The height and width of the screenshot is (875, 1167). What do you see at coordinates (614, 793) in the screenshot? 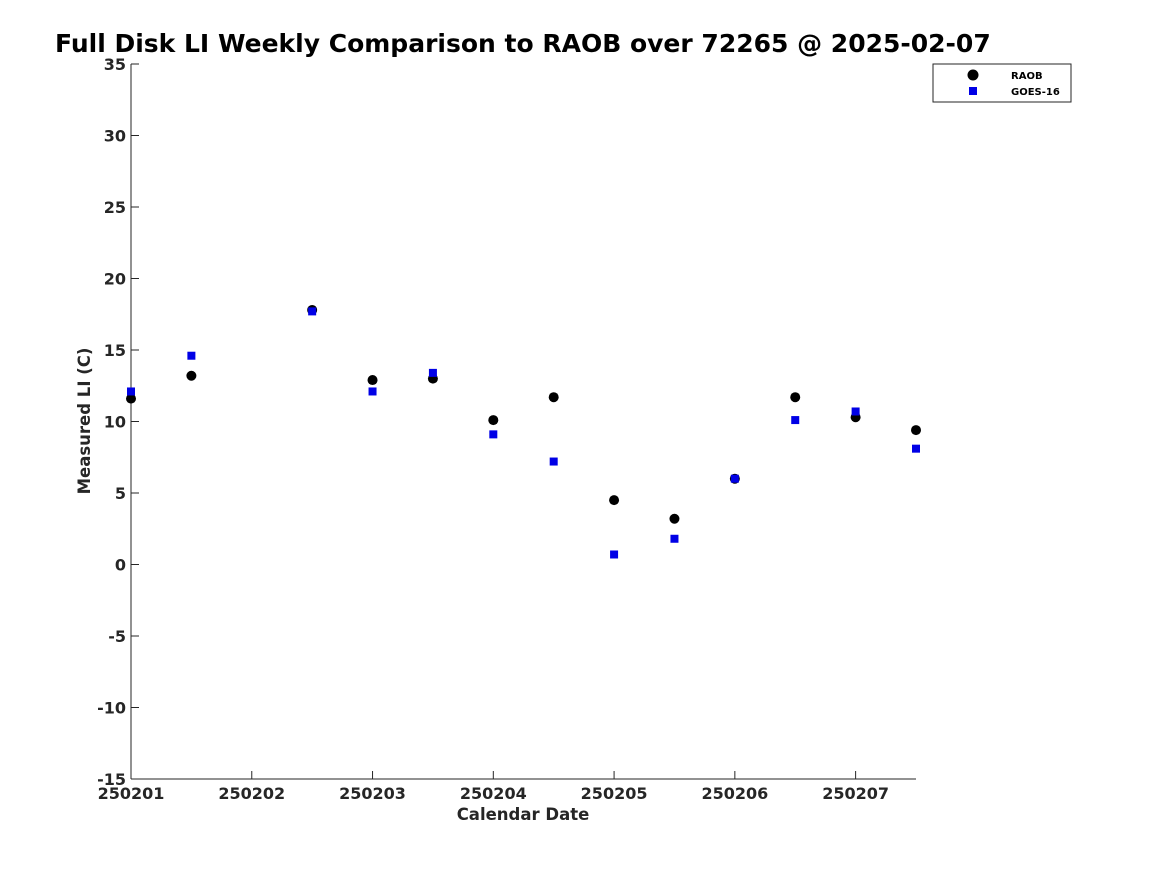
I see `x-tick-label: 250205` at bounding box center [614, 793].